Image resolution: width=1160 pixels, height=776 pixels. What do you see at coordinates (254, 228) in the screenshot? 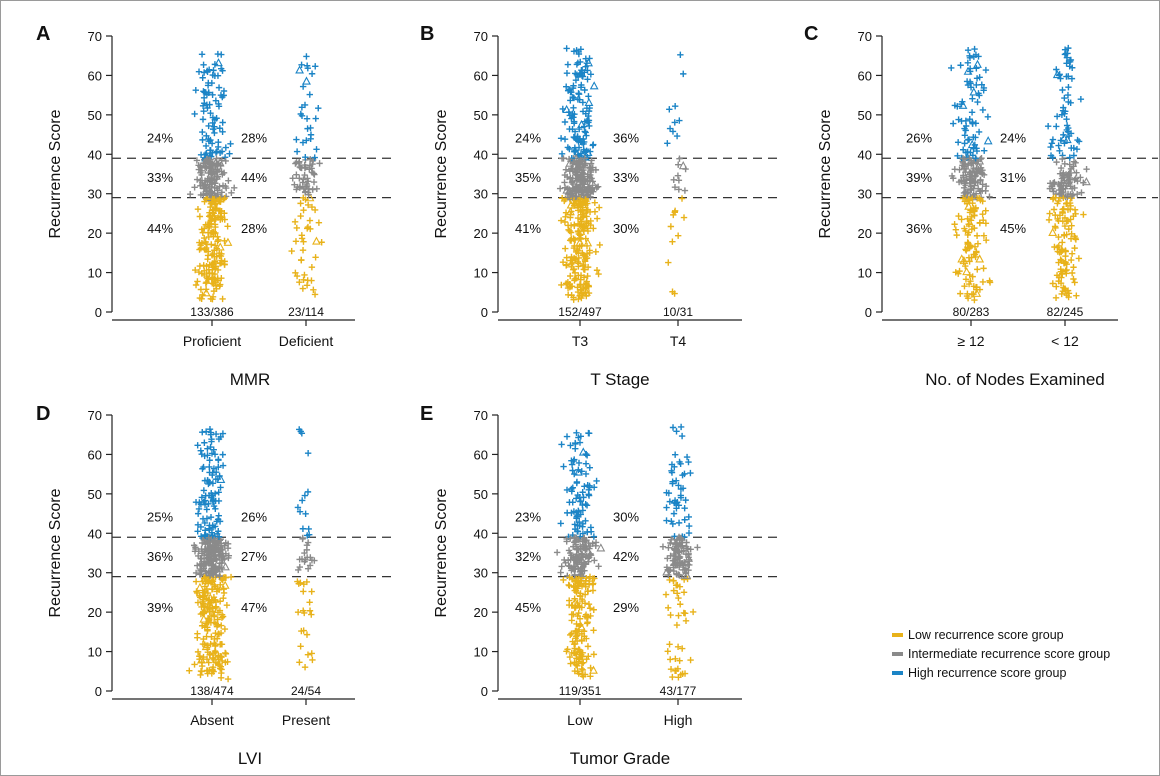
I see `pct-low-label: 28%` at bounding box center [254, 228].